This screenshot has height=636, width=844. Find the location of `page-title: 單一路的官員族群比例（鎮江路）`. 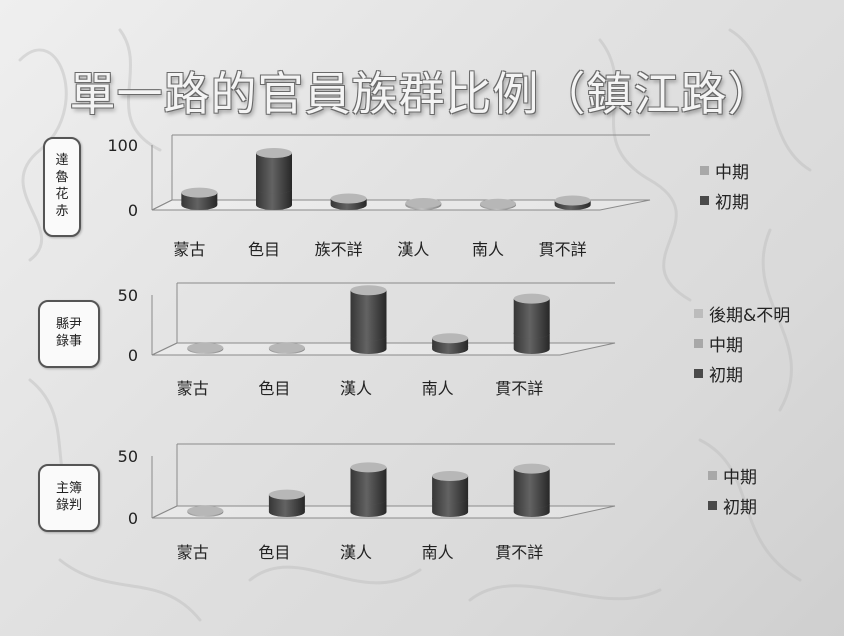

page-title: 單一路的官員族群比例（鎮江路） is located at coordinates (422, 94).